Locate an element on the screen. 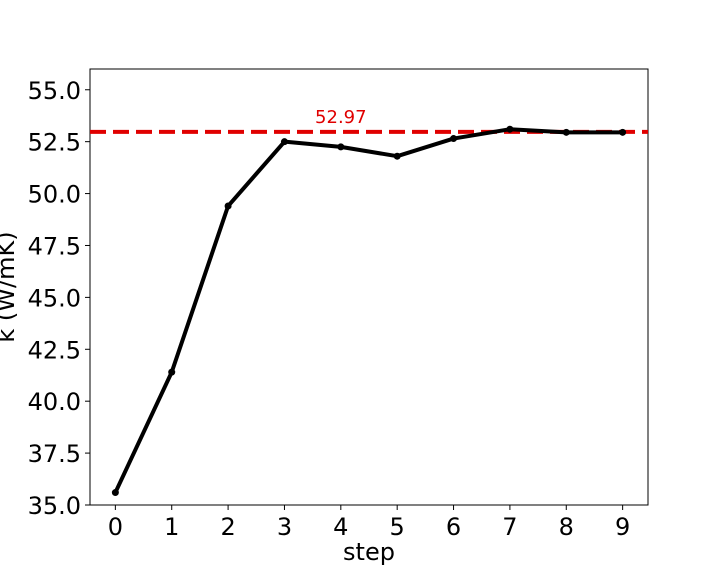  y-tick-label: 55.0 is located at coordinates (54, 91).